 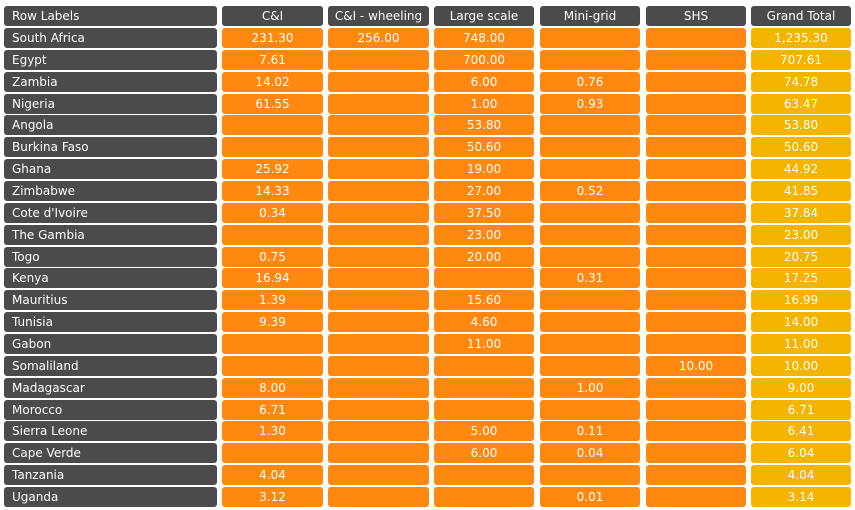 What do you see at coordinates (484, 125) in the screenshot?
I see `large-scale-value-cell: 53.80` at bounding box center [484, 125].